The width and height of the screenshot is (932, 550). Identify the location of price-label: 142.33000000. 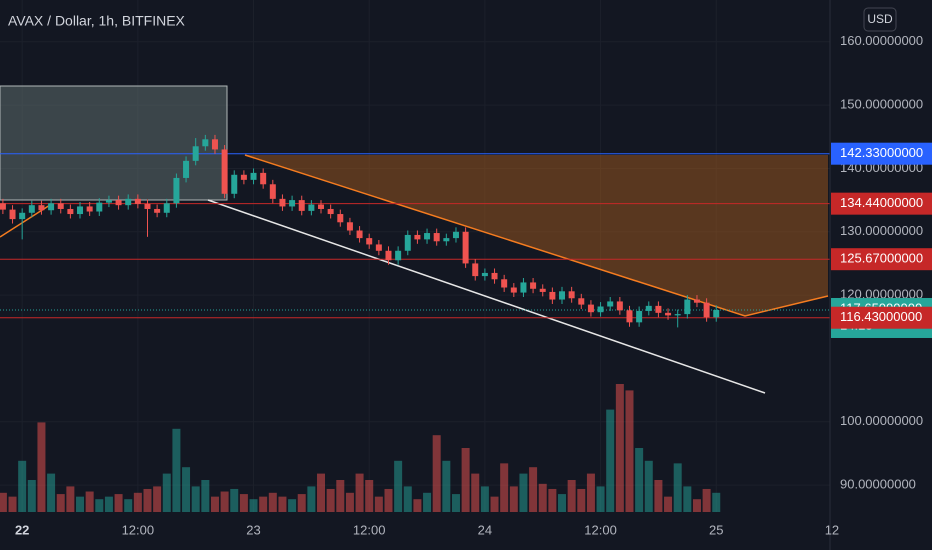
(881, 152).